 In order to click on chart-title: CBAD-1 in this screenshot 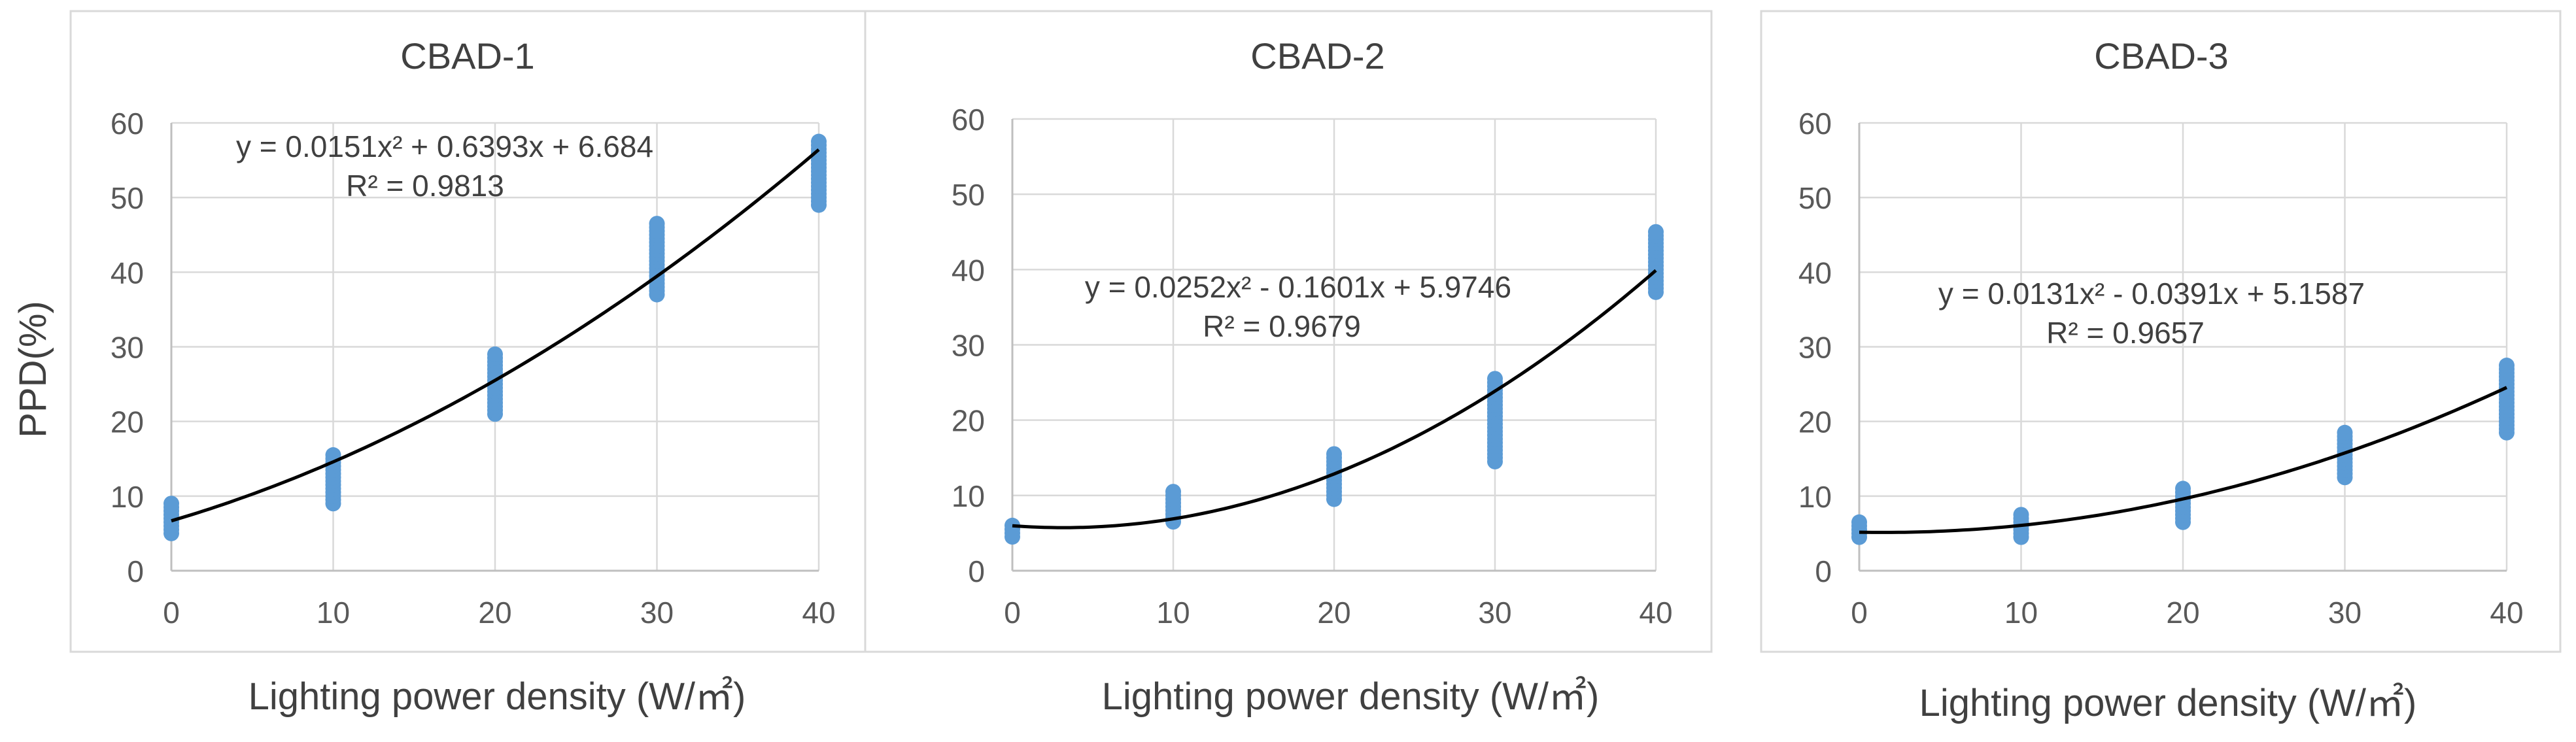, I will do `click(467, 56)`.